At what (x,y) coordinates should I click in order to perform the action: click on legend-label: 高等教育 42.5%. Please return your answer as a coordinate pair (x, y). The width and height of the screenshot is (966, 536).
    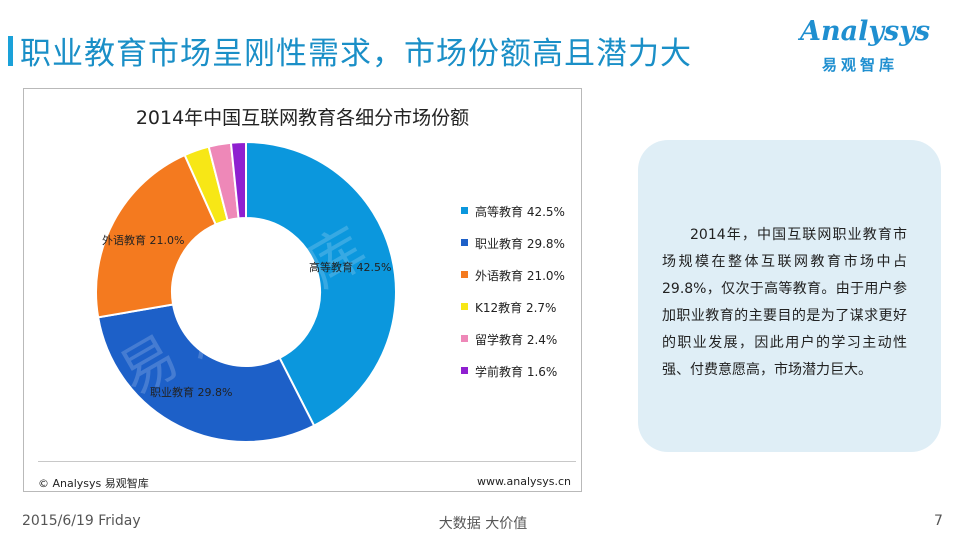
    Looking at the image, I should click on (520, 212).